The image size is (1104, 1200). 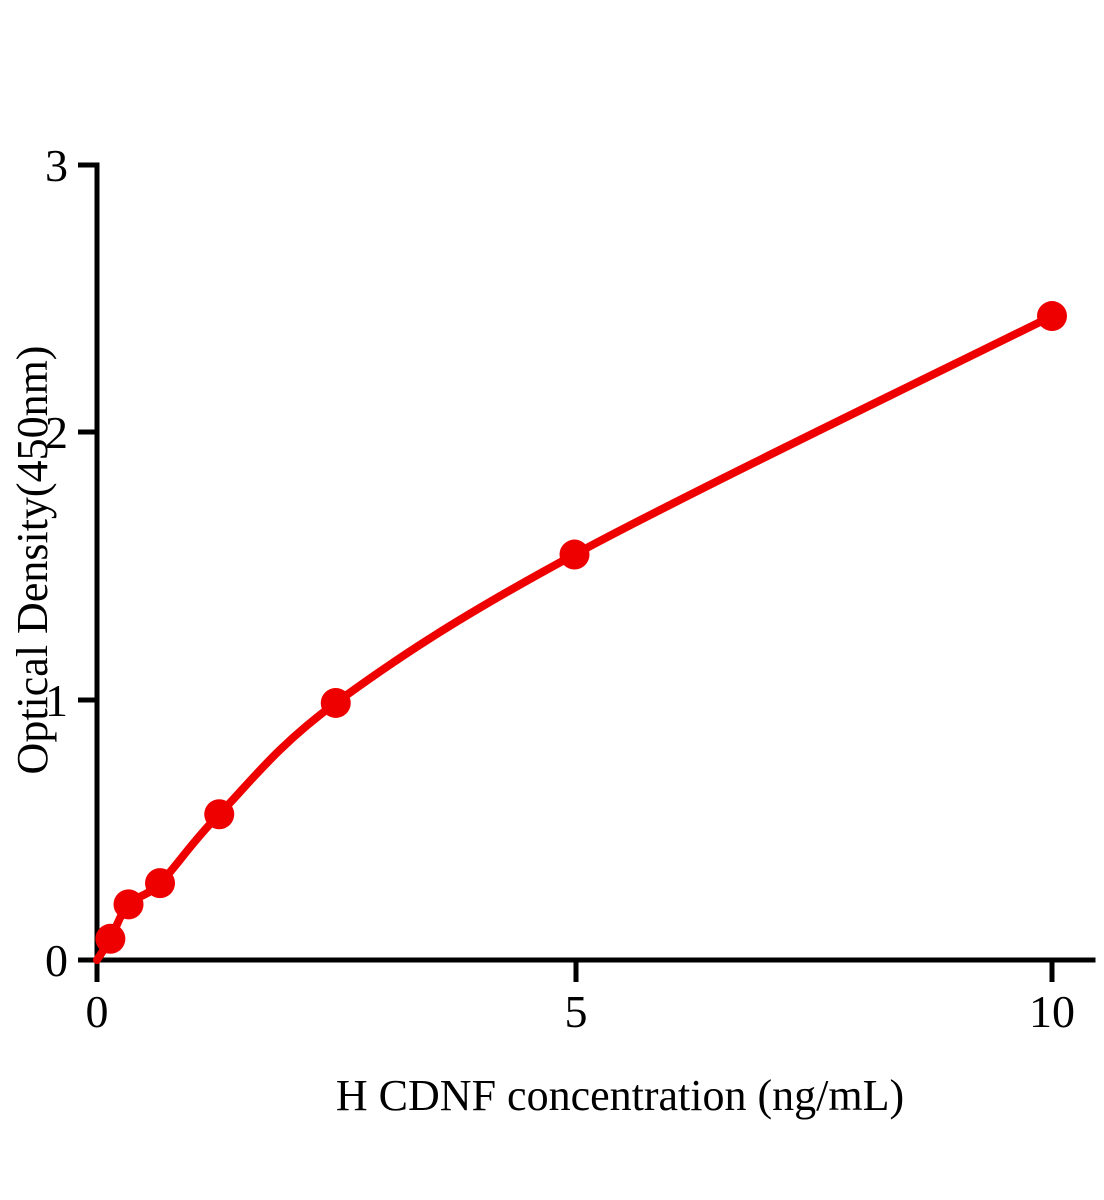 I want to click on x-tick-label-5: 5, so click(x=576, y=1011).